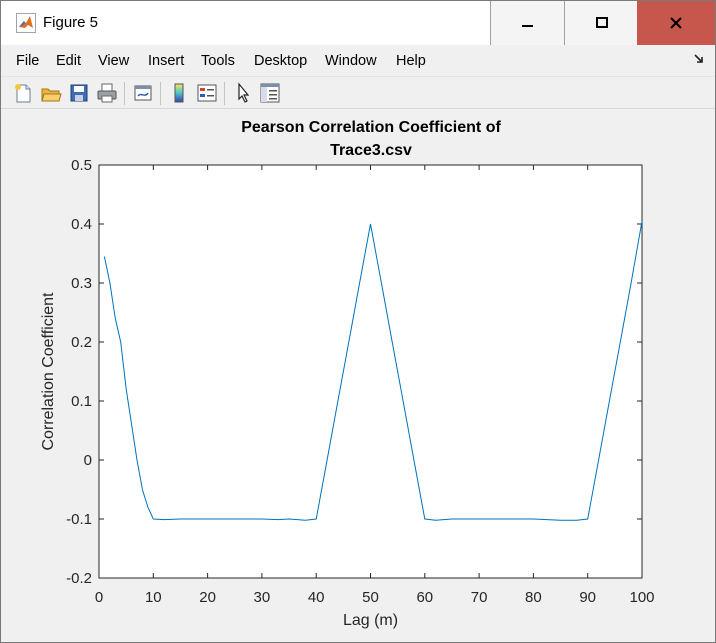 This screenshot has width=716, height=643. I want to click on close-icon, so click(676, 23).